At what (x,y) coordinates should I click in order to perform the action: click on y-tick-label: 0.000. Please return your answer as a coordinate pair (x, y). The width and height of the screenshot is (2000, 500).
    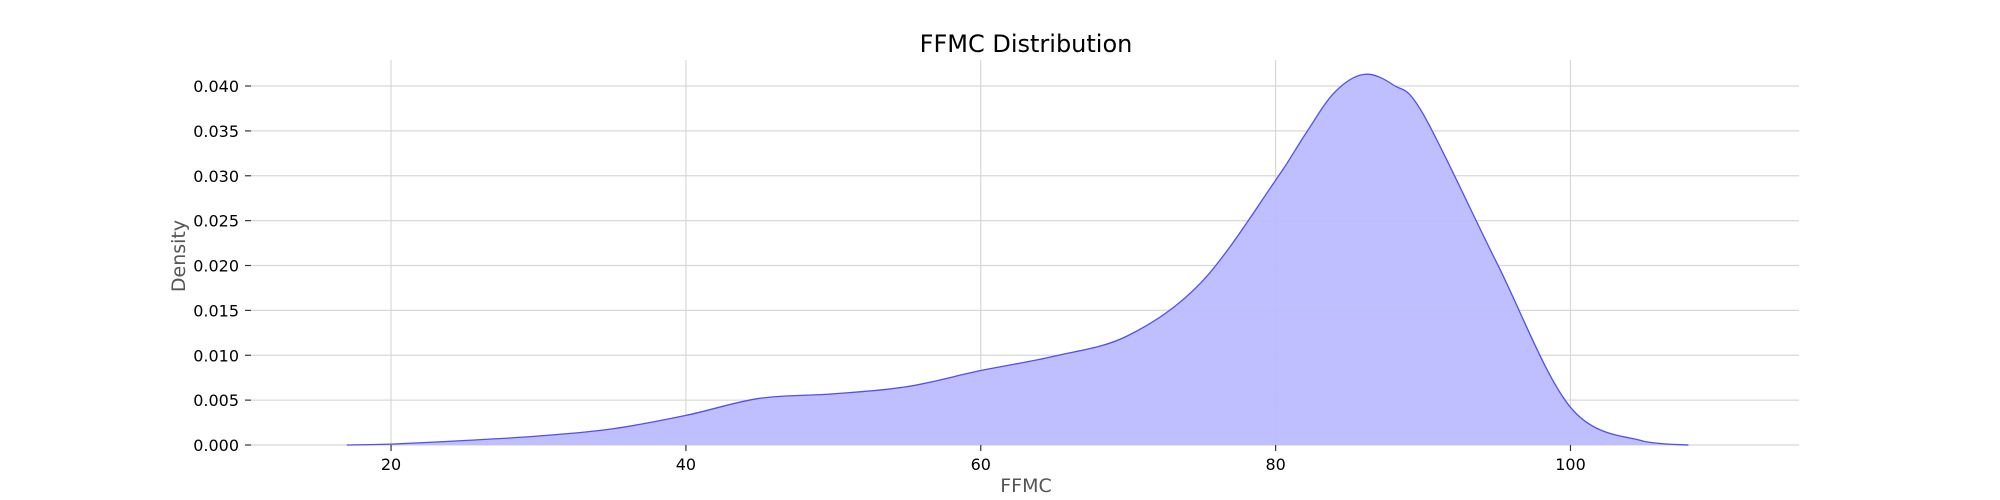
    Looking at the image, I should click on (216, 445).